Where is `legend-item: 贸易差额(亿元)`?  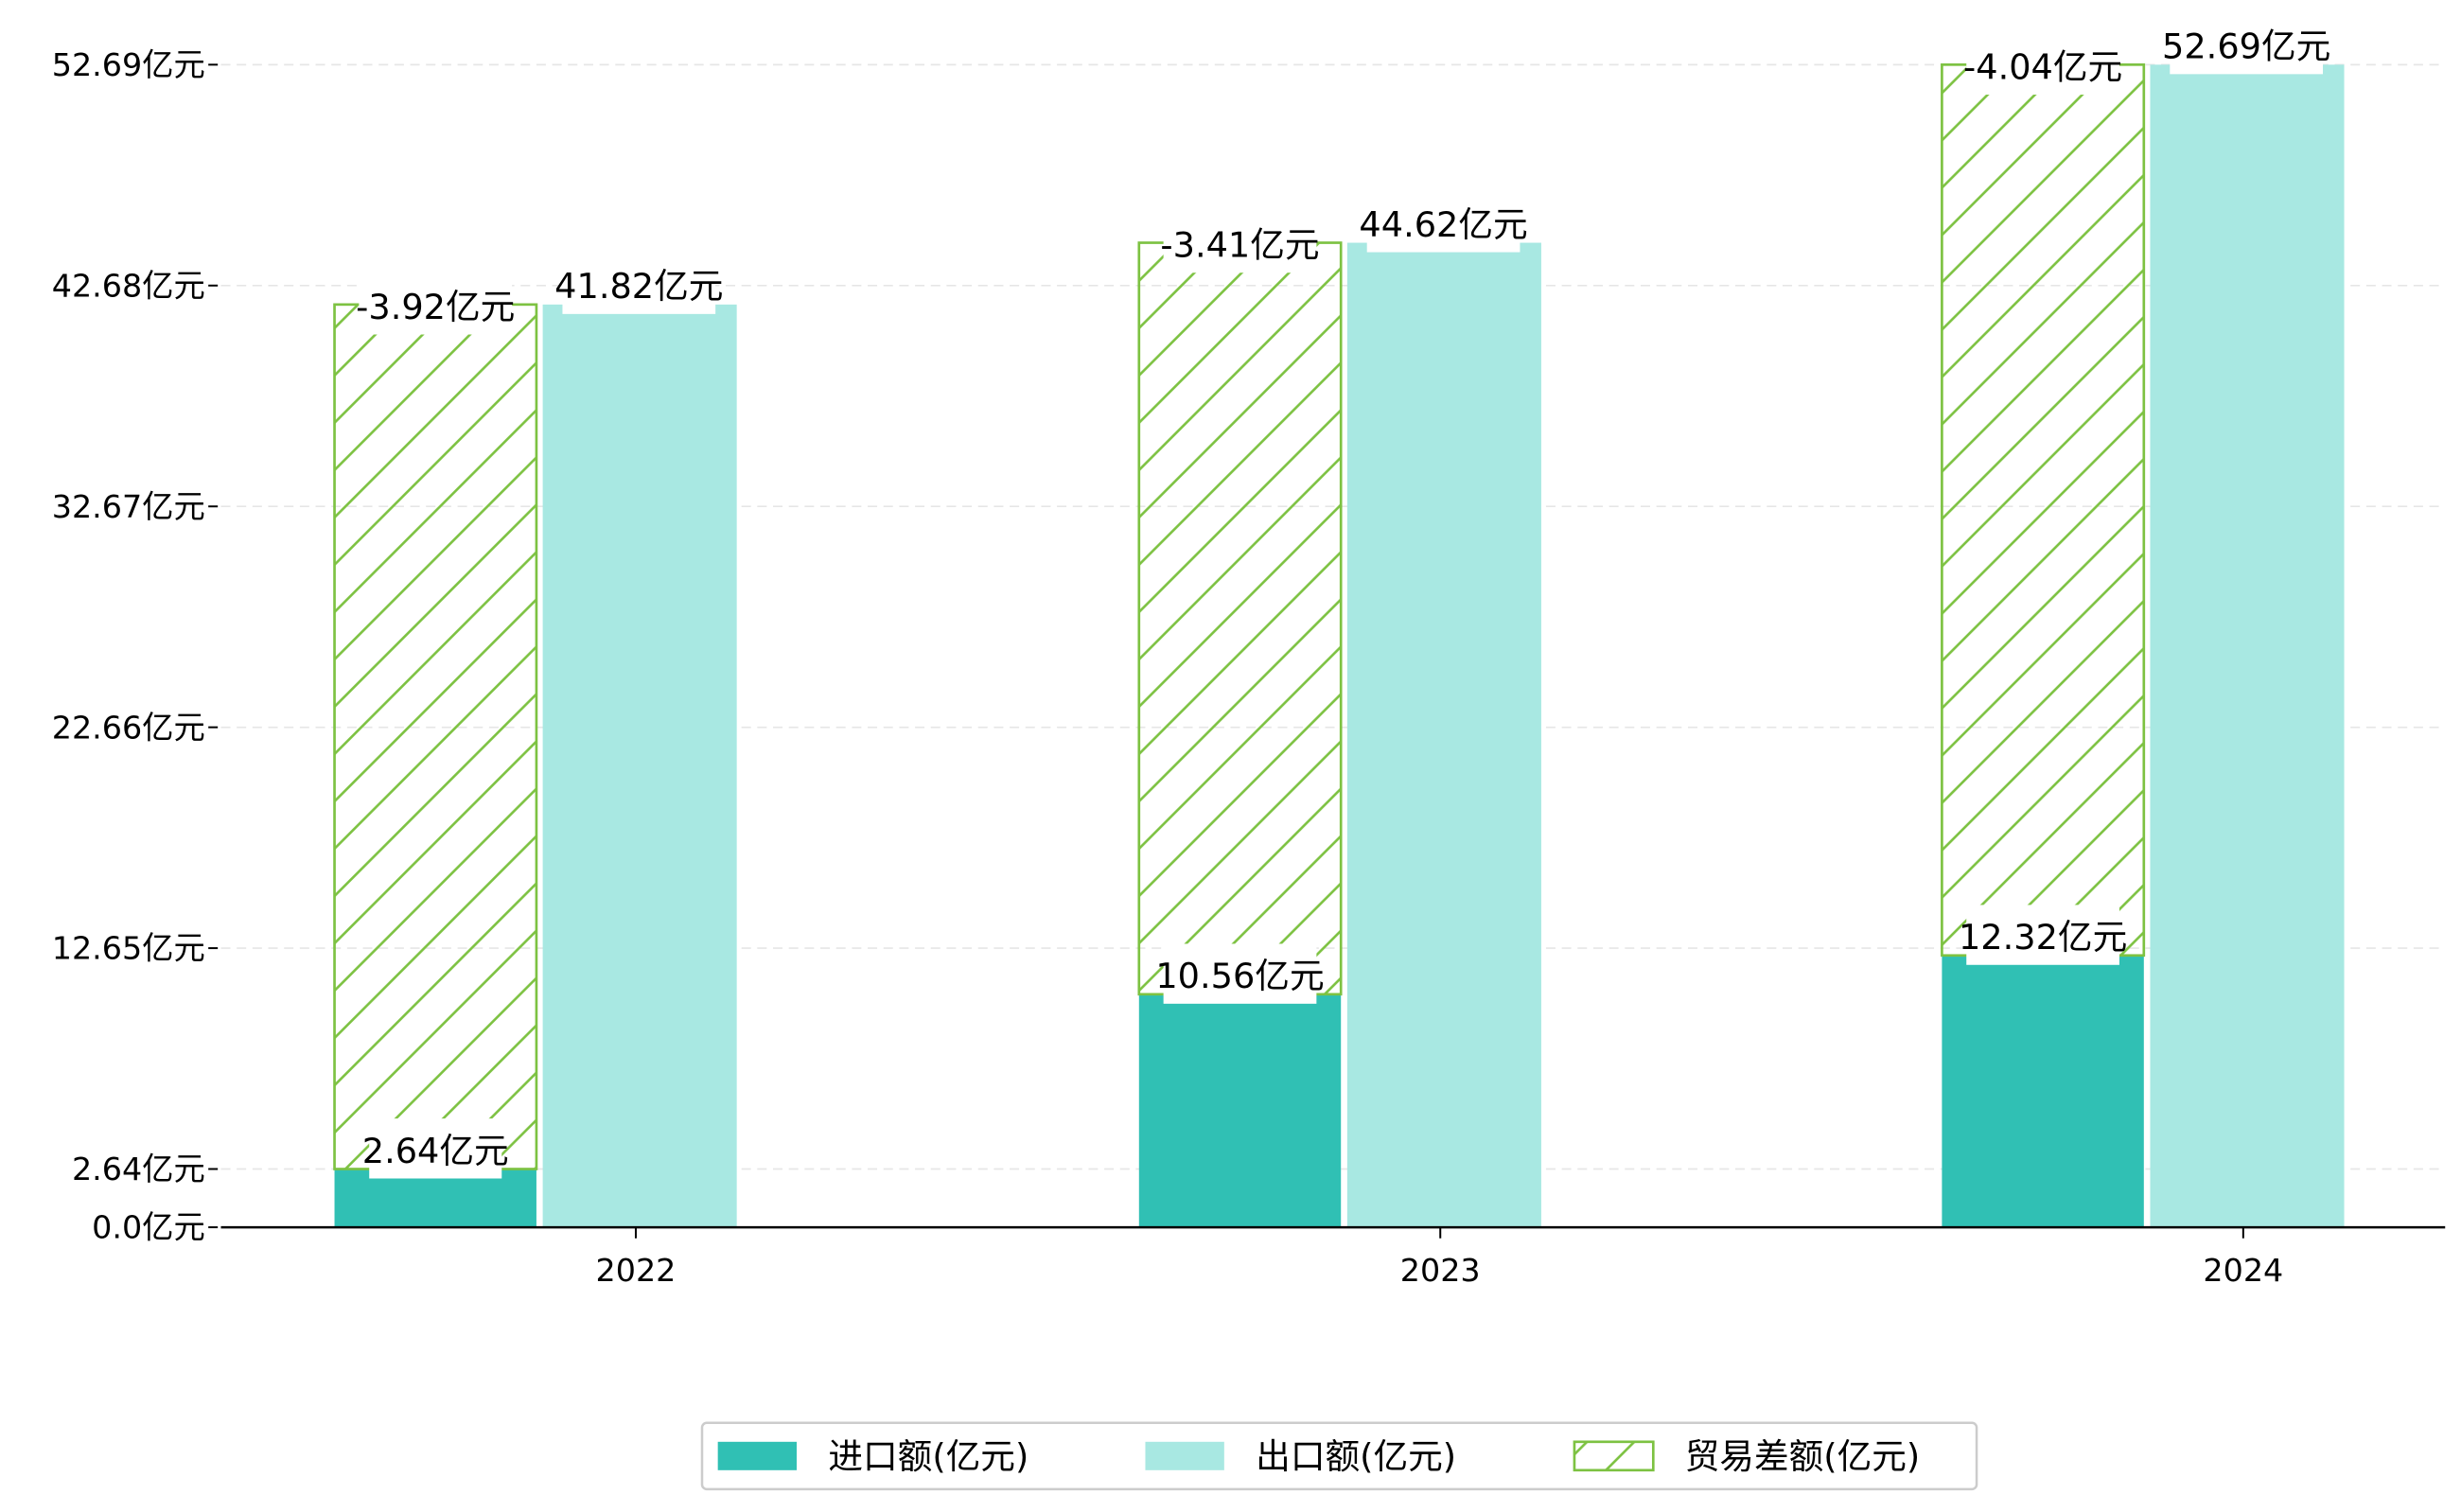 legend-item: 贸易差额(亿元) is located at coordinates (1747, 1457).